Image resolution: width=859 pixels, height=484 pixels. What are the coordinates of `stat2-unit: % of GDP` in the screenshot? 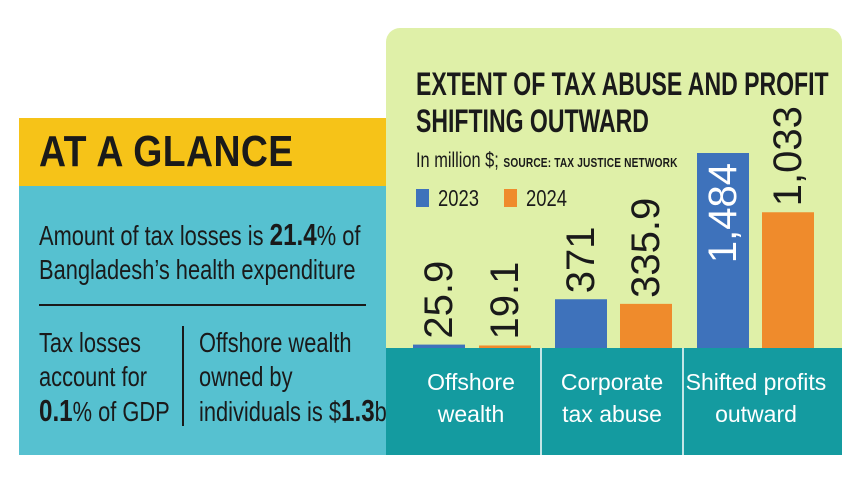 It's located at (121, 411).